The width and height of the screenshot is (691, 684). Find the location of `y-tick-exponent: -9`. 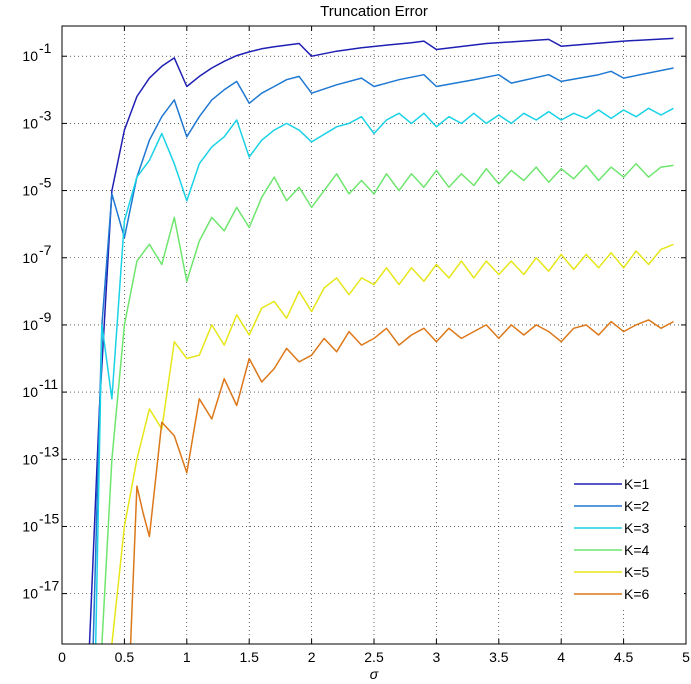

y-tick-exponent: -9 is located at coordinates (45, 317).